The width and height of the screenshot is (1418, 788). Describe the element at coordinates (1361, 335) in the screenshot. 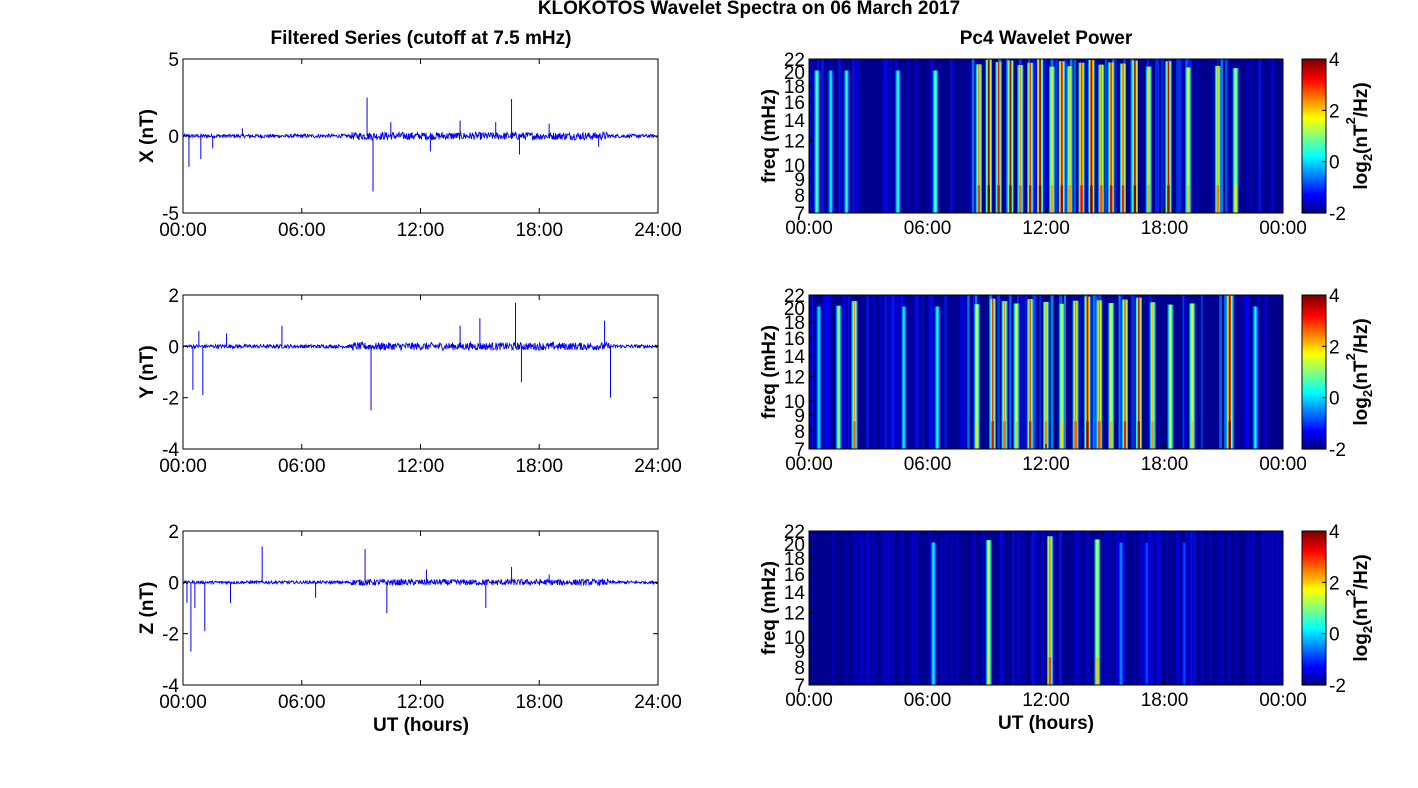

I see `colorbar-label-part: /Hz)` at that location.